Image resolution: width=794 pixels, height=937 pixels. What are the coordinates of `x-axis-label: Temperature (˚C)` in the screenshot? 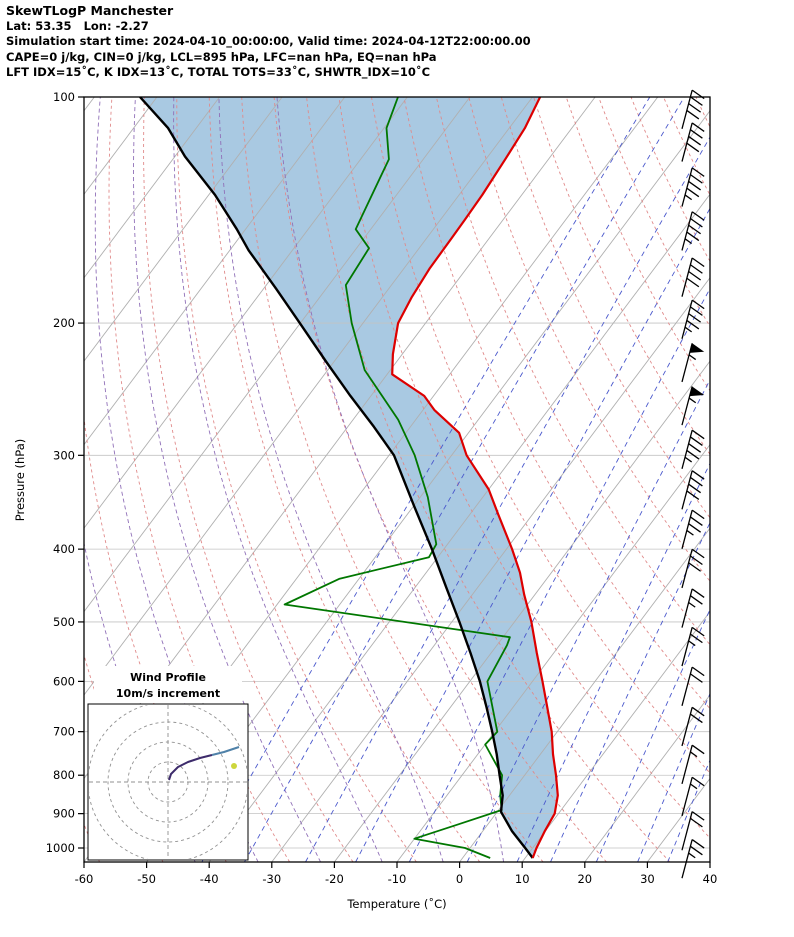 It's located at (396, 903).